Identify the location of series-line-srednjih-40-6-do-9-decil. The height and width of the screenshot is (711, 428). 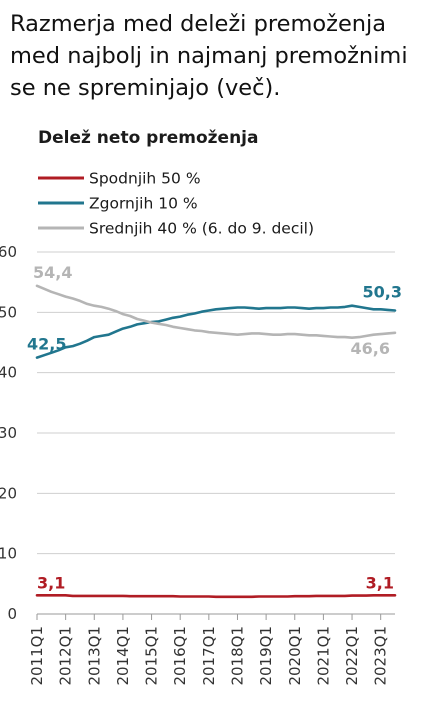
(216, 312).